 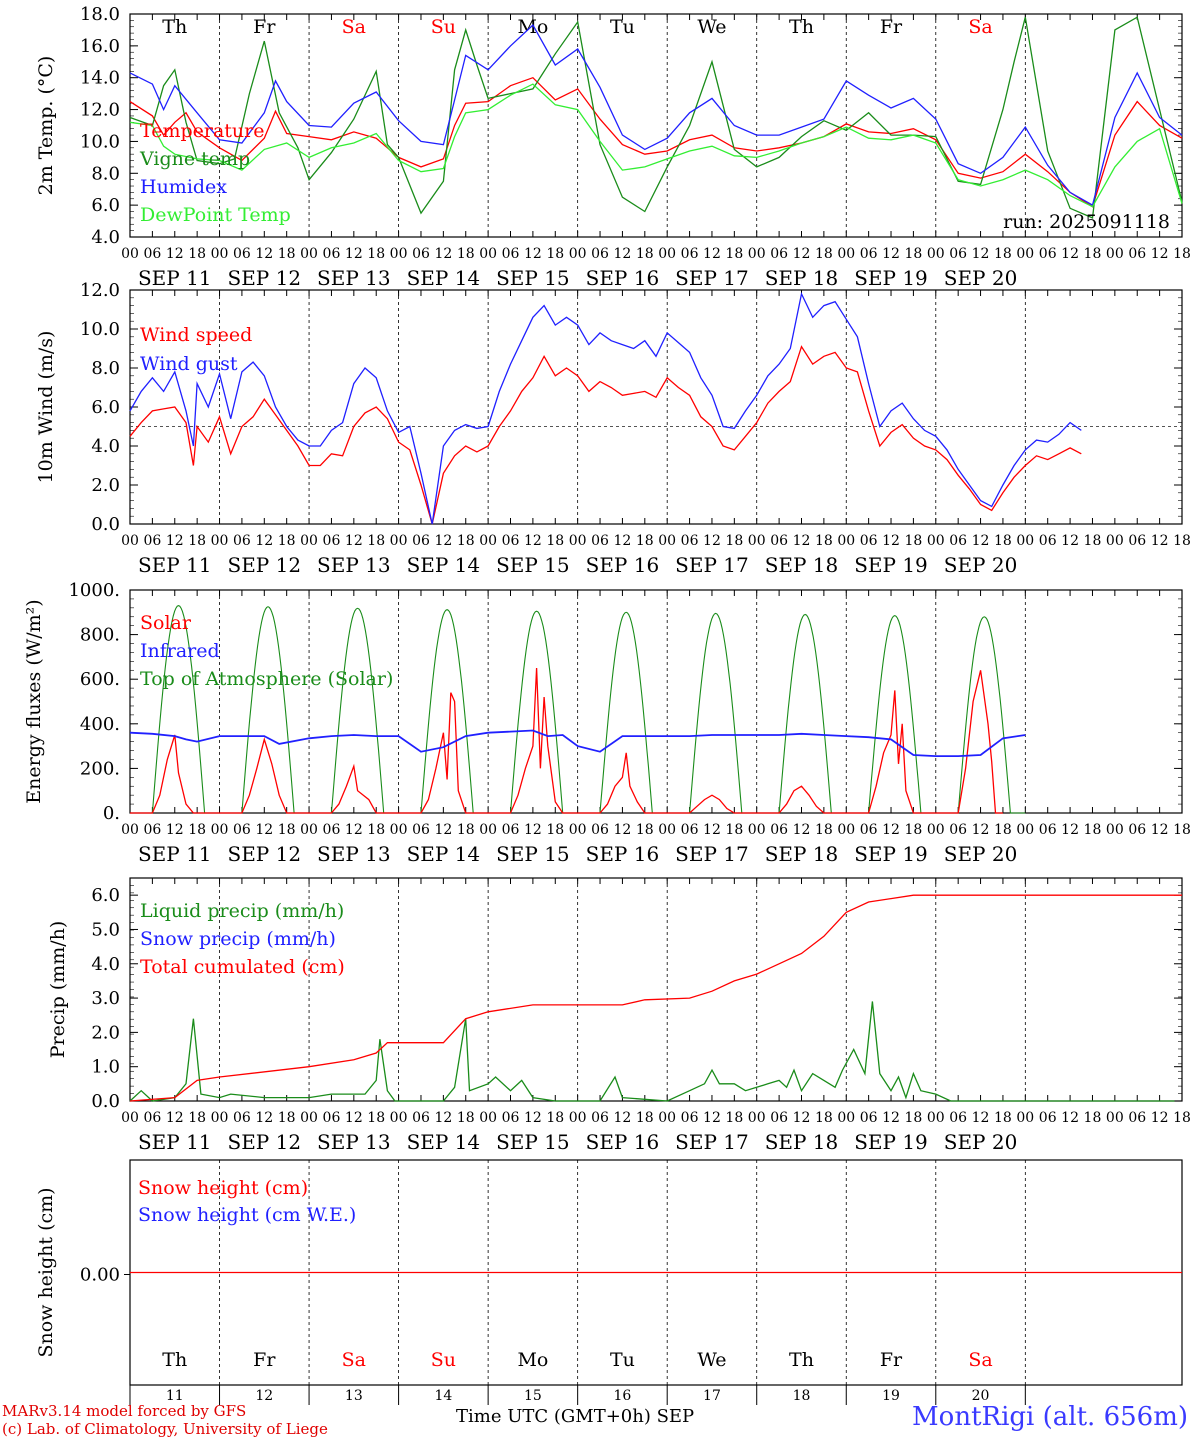 I want to click on y-tick-label: 18.0, so click(x=100, y=14).